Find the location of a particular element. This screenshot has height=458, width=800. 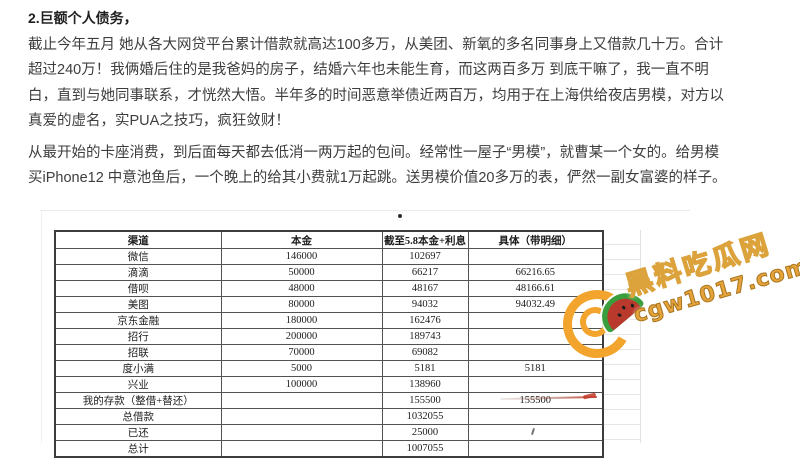

table-cell: 已还 is located at coordinates (138, 432).